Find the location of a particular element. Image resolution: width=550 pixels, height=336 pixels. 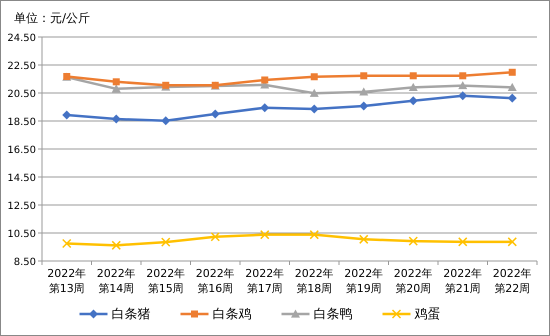

y-tick-label: 14.50 is located at coordinates (21, 178).